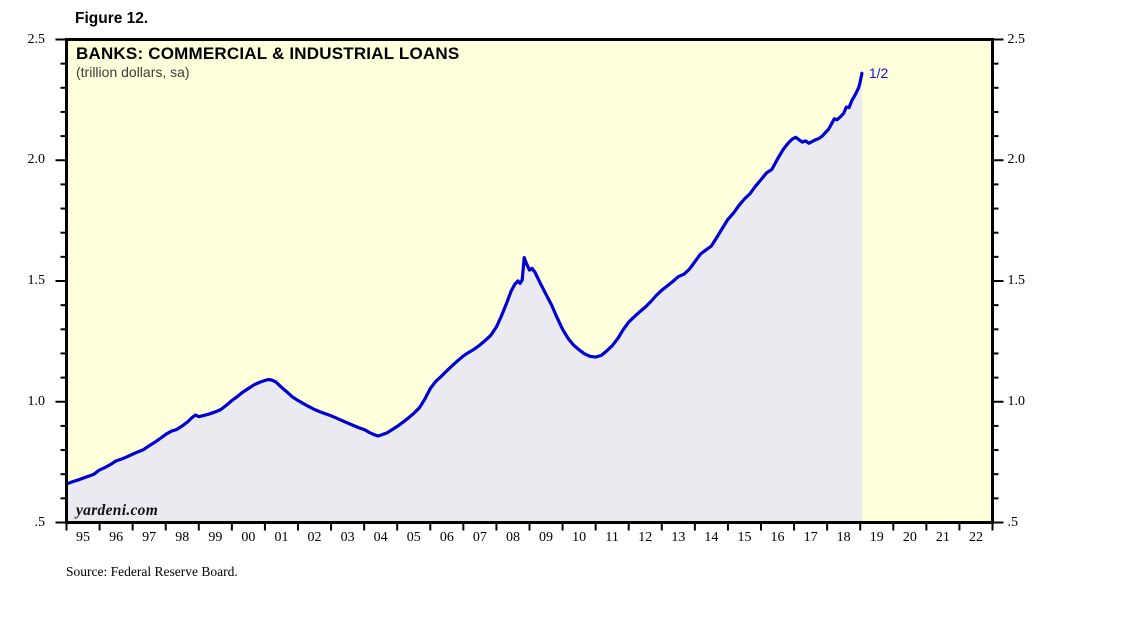 The width and height of the screenshot is (1138, 621). What do you see at coordinates (36, 280) in the screenshot?
I see `y-axis-label-left: 1.5` at bounding box center [36, 280].